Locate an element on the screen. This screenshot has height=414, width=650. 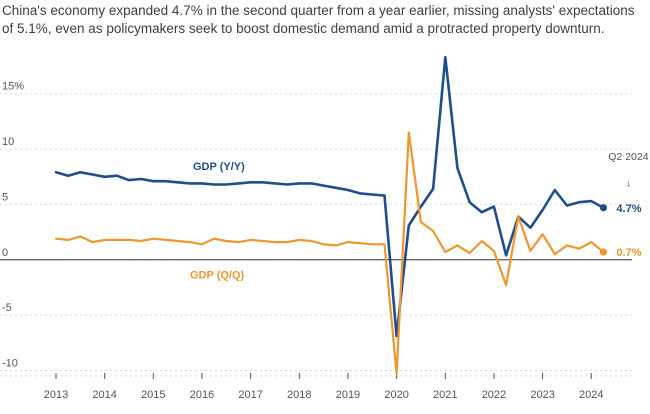
x-tick-label: 2013 is located at coordinates (56, 395).